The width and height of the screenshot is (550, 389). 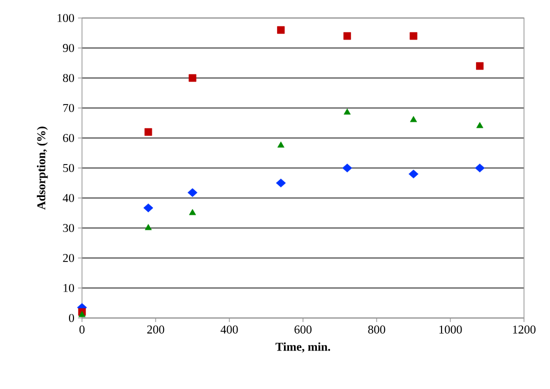 What do you see at coordinates (68, 198) in the screenshot?
I see `y-tick-label: 40` at bounding box center [68, 198].